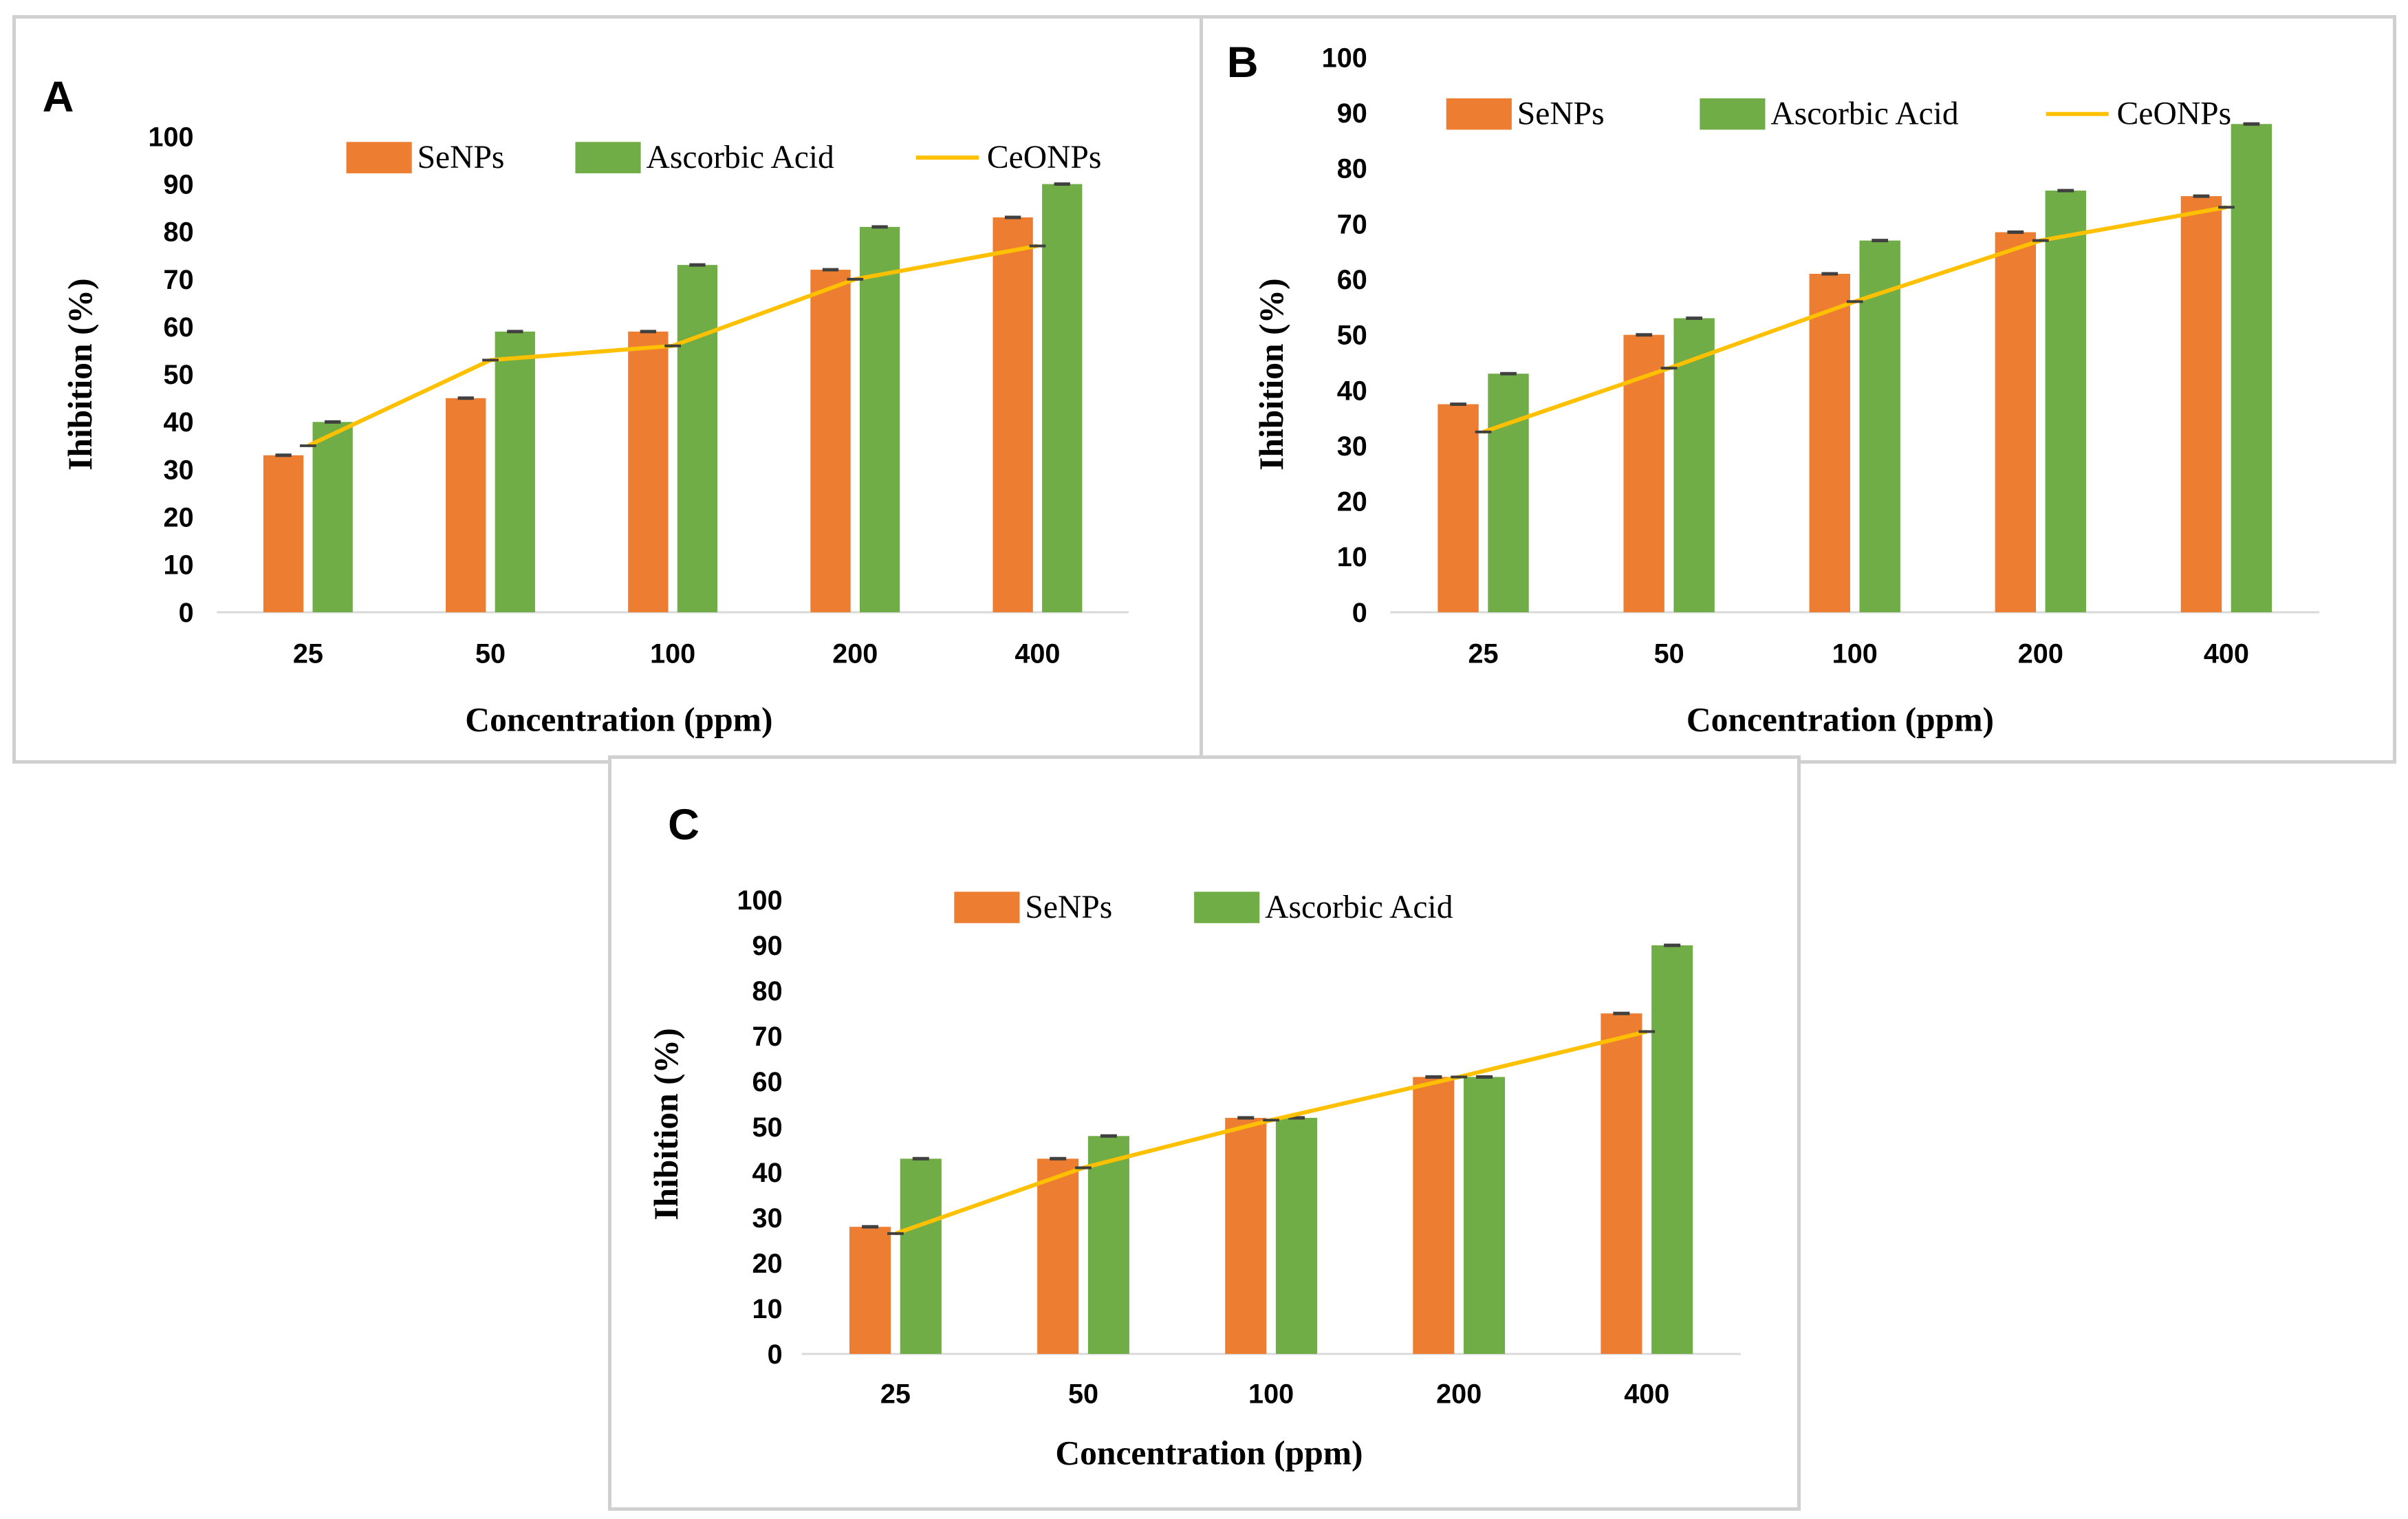 Image resolution: width=2408 pixels, height=1519 pixels. What do you see at coordinates (1243, 63) in the screenshot?
I see `panel-label-b: B` at bounding box center [1243, 63].